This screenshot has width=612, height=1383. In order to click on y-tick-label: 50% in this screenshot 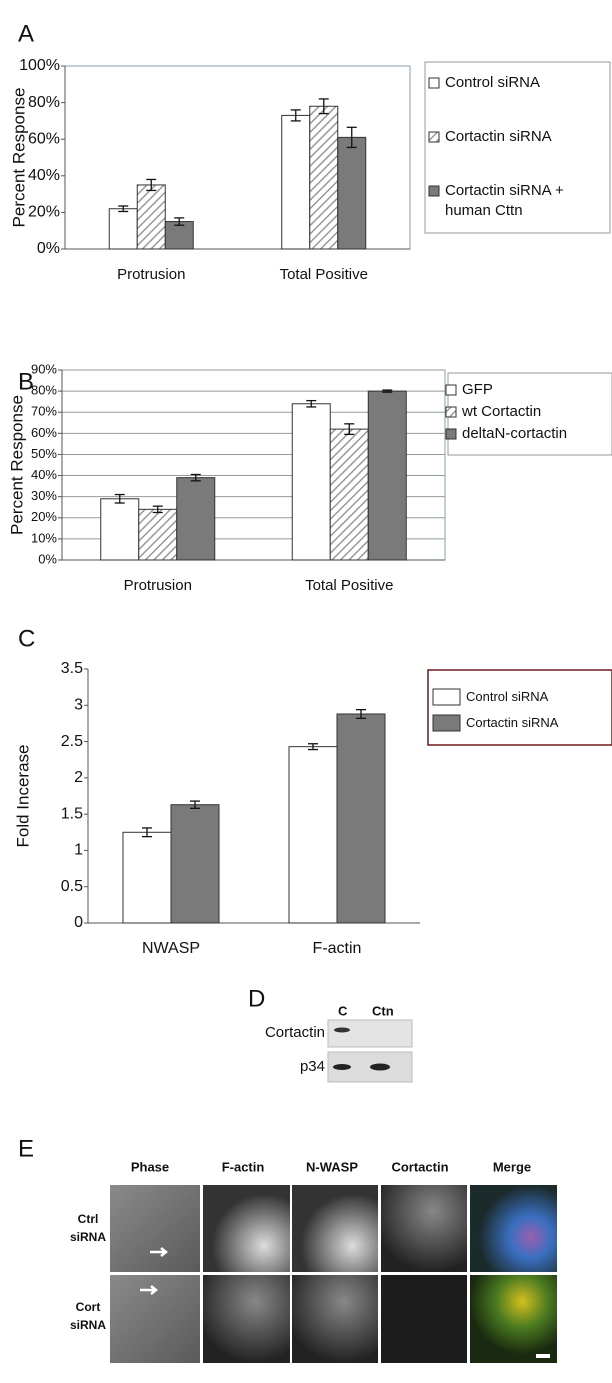, I will do `click(44, 453)`.